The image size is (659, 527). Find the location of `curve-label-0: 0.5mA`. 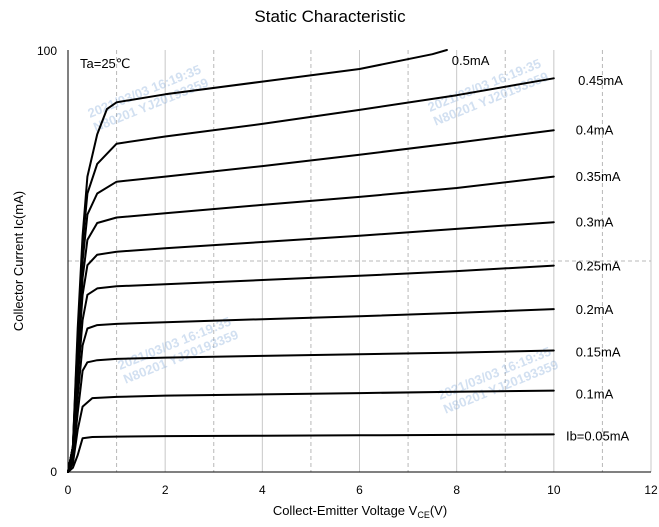

curve-label-0: 0.5mA is located at coordinates (471, 60).